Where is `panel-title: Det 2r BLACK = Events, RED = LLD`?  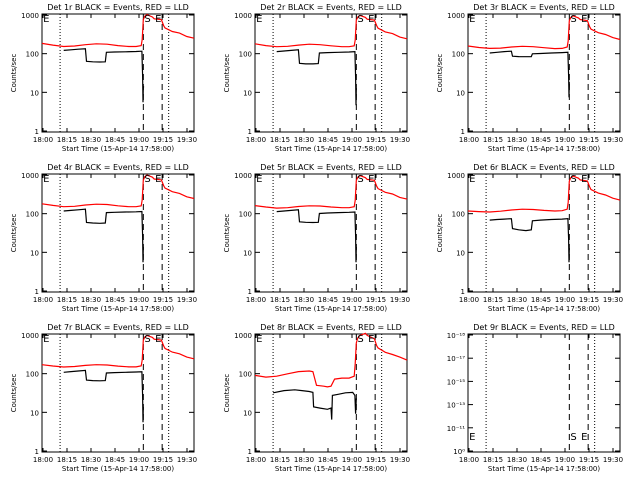 panel-title: Det 2r BLACK = Events, RED = LLD is located at coordinates (331, 7).